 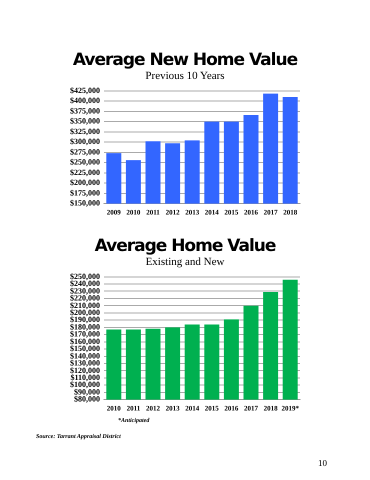 What do you see at coordinates (85, 90) in the screenshot?
I see `y-tick-label: $425,000` at bounding box center [85, 90].